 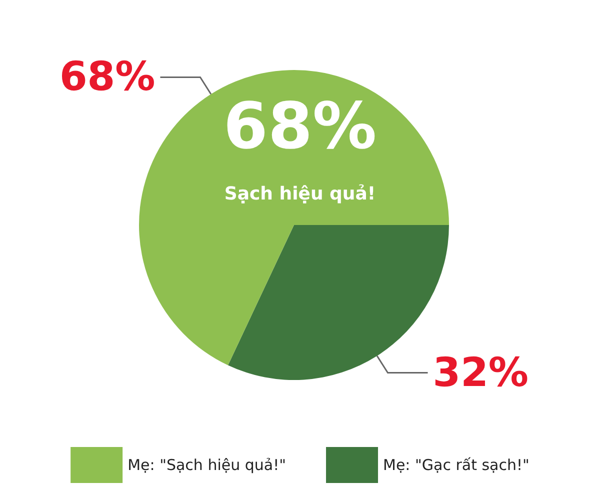 What do you see at coordinates (300, 127) in the screenshot?
I see `text: 68%` at bounding box center [300, 127].